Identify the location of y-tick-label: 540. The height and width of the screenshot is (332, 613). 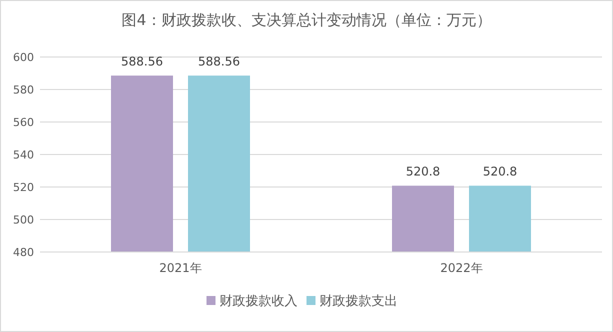
(23, 155).